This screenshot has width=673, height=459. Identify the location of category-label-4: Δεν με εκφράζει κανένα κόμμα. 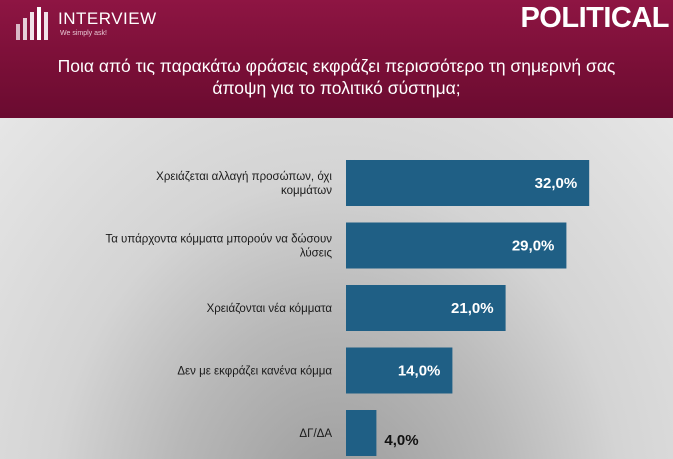
(254, 372).